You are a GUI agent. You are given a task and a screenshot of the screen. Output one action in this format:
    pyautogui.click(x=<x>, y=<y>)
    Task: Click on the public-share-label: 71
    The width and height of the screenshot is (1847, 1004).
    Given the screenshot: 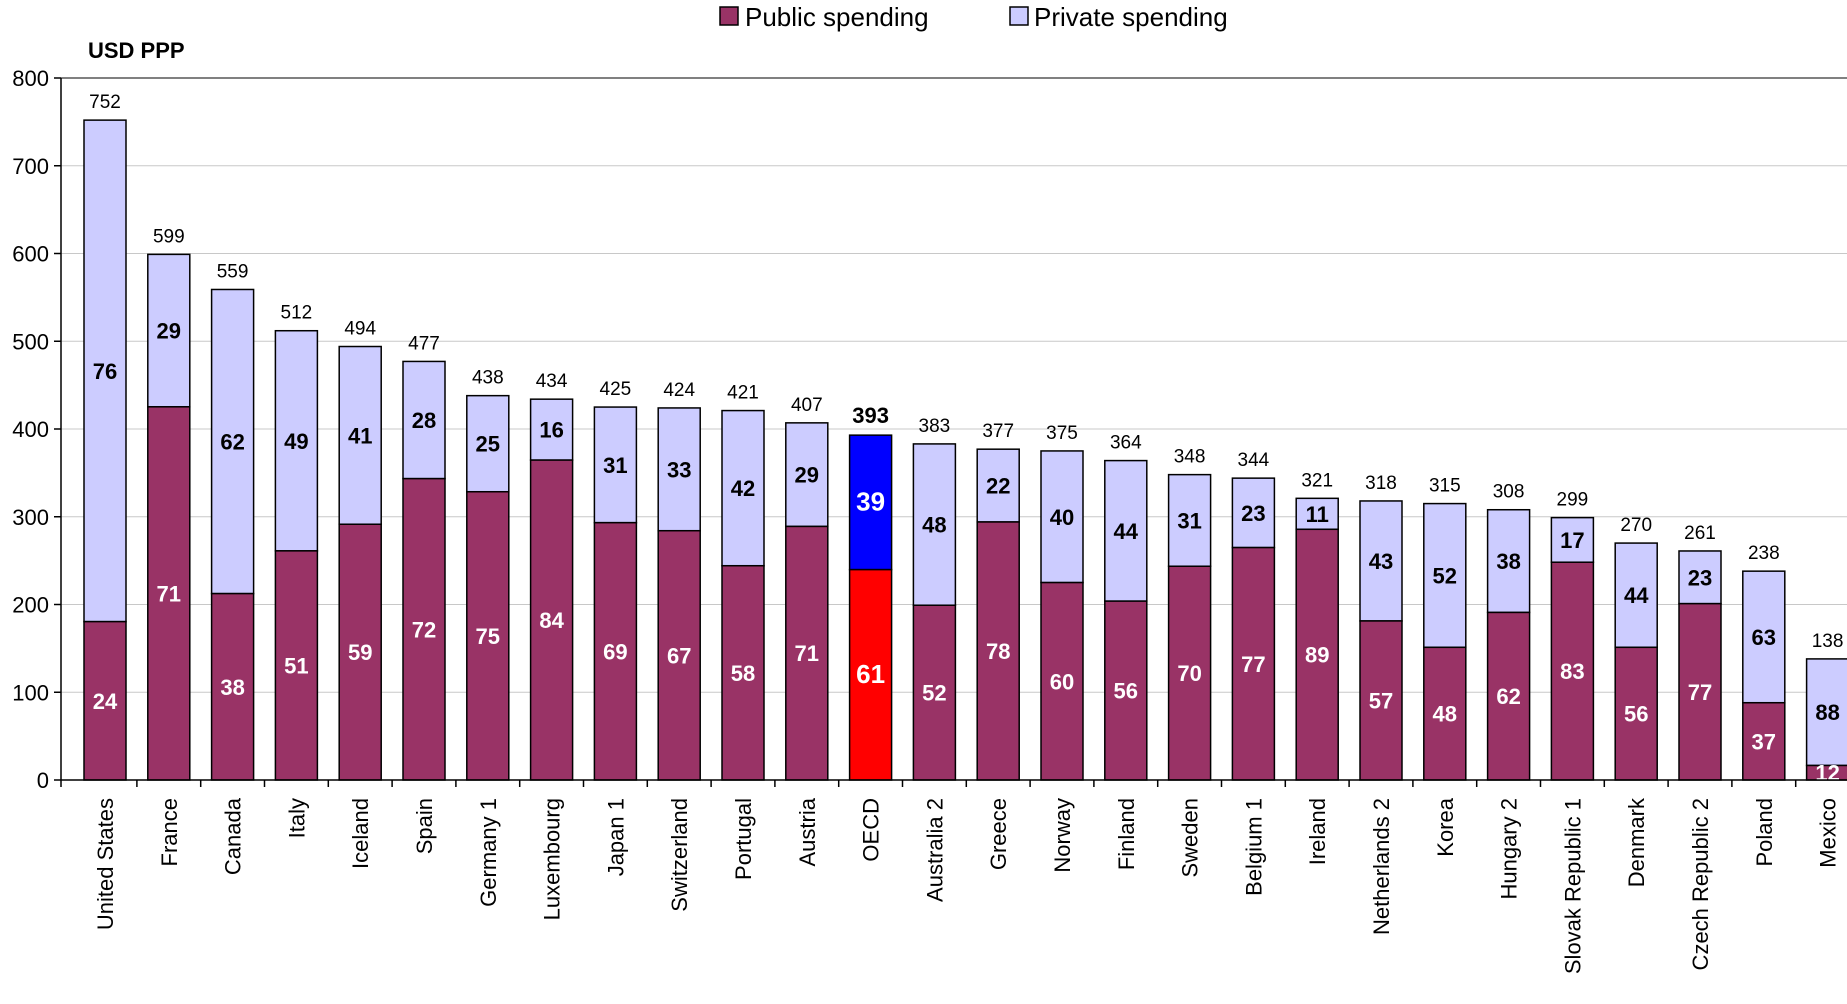 What is the action you would take?
    pyautogui.click(x=807, y=653)
    